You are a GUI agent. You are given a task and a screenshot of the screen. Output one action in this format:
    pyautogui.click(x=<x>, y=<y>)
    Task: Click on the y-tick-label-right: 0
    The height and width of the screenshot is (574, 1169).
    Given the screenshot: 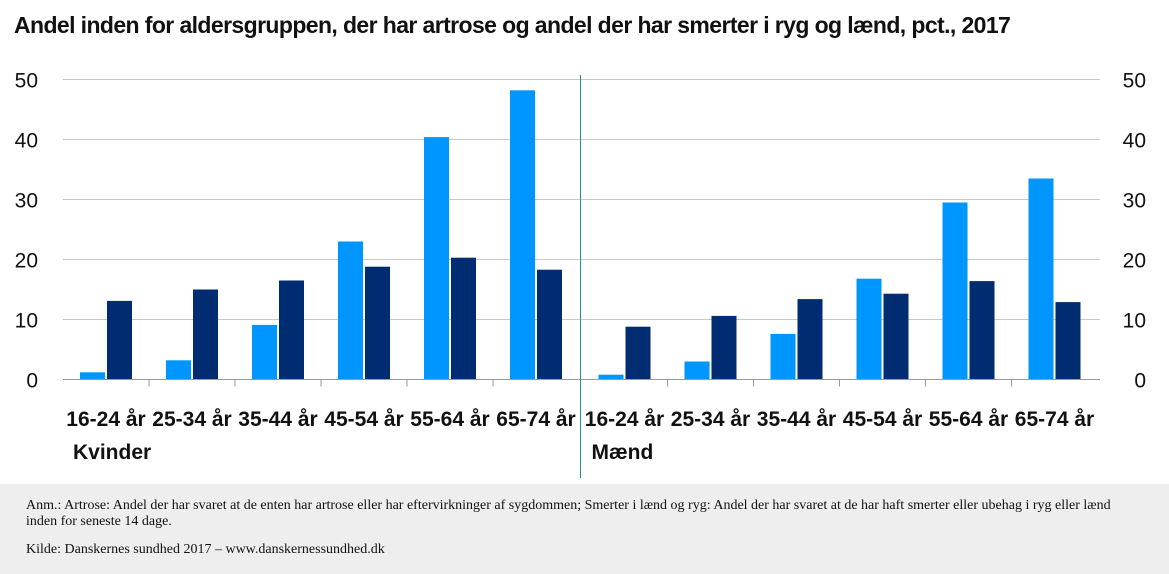 What is the action you would take?
    pyautogui.click(x=1140, y=381)
    